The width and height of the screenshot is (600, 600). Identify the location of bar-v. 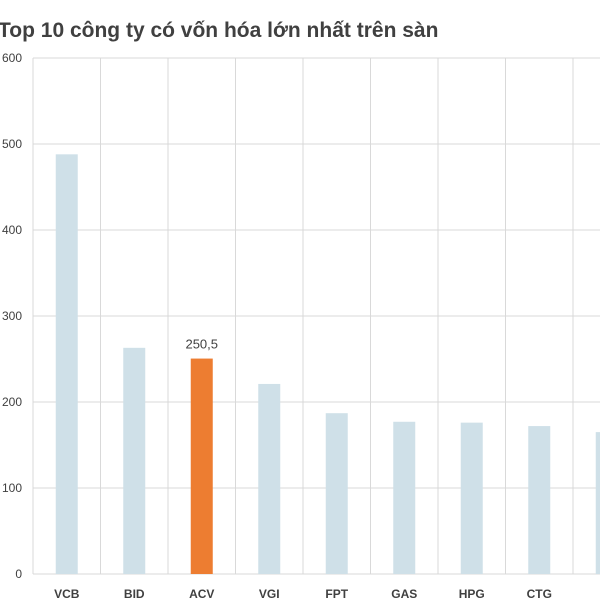
(597, 503).